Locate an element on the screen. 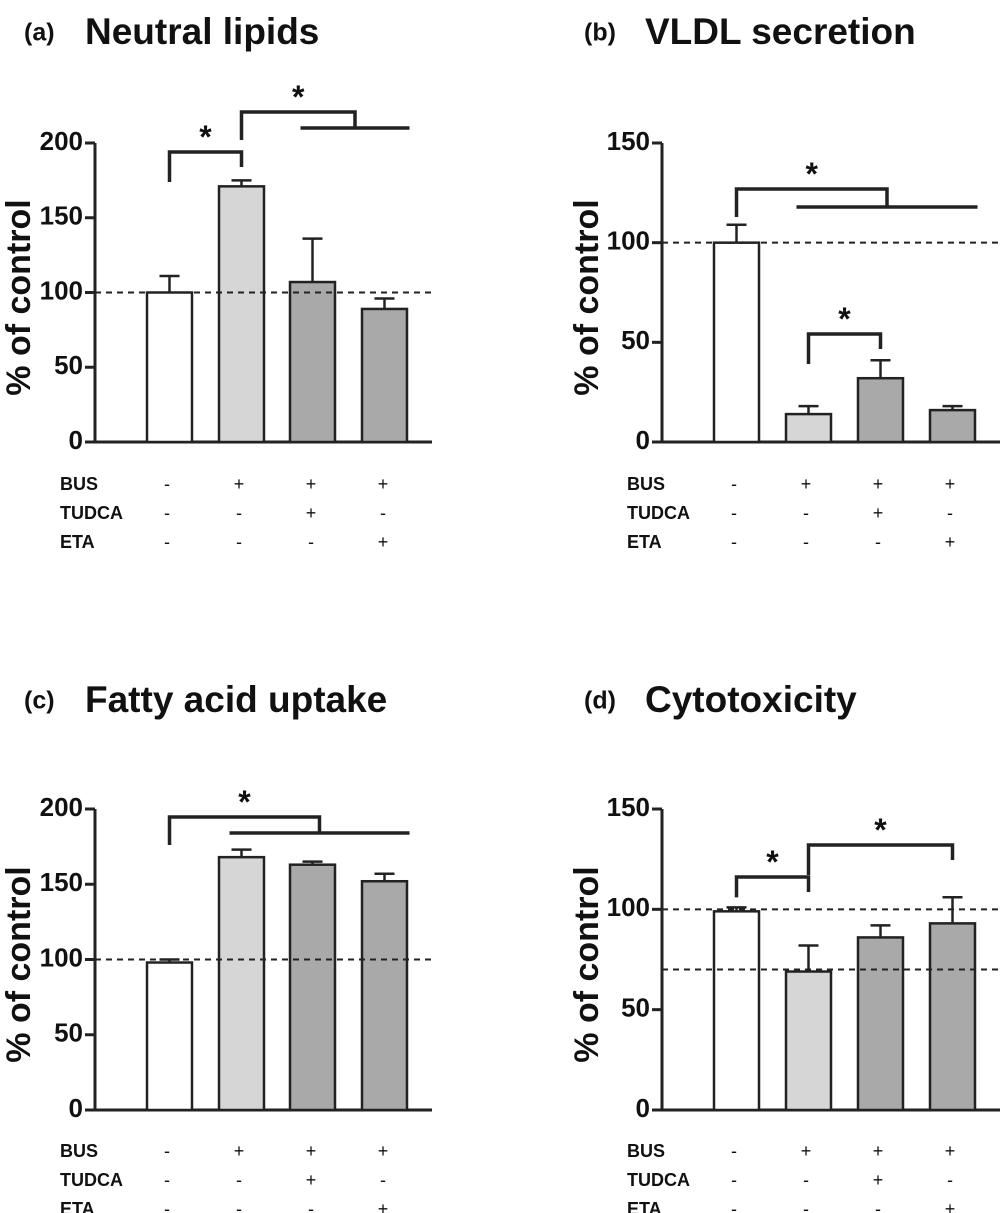 Image resolution: width=1004 pixels, height=1213 pixels. panel-letter: (d) is located at coordinates (600, 701).